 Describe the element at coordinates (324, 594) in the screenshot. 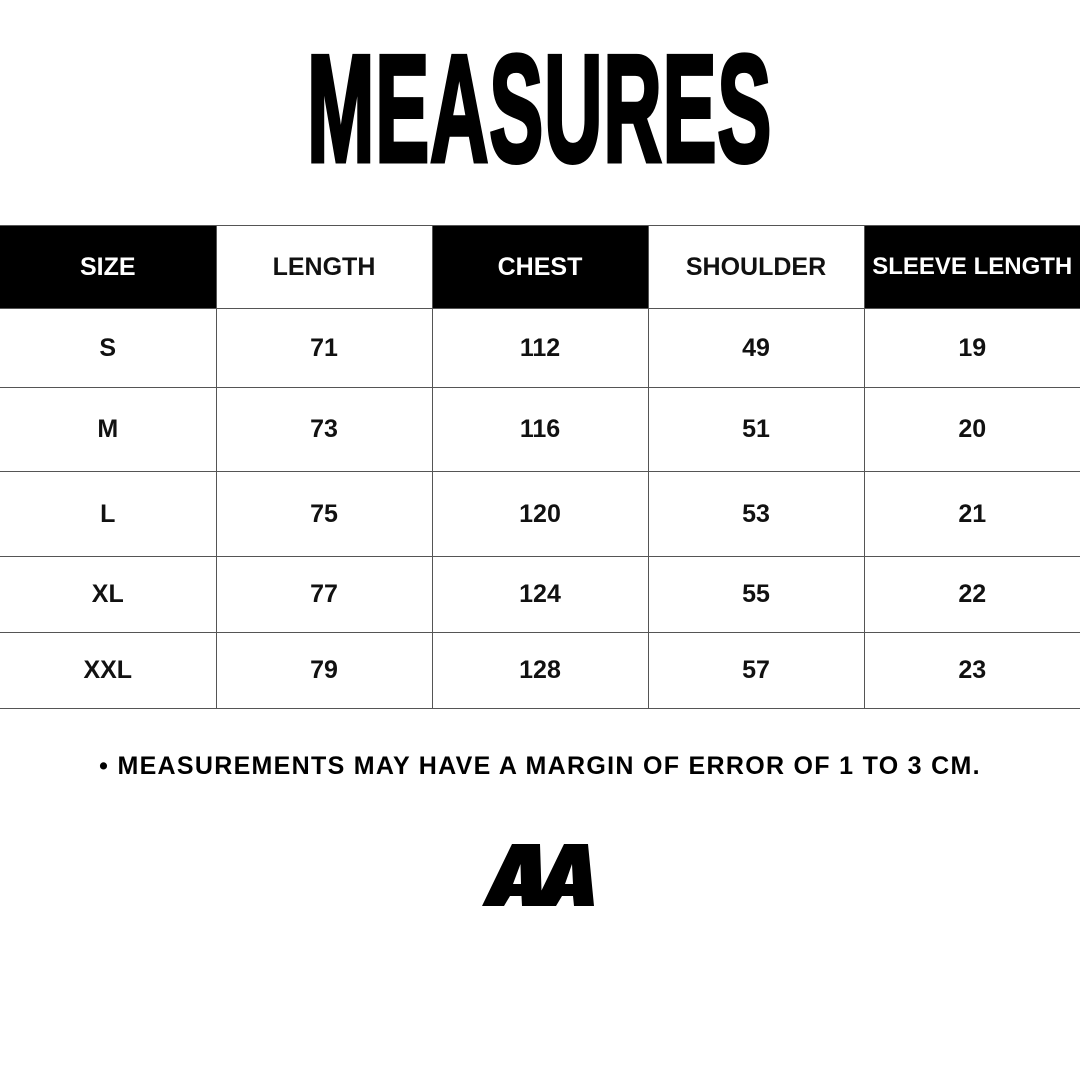

I see `table-cell-length: 77` at that location.